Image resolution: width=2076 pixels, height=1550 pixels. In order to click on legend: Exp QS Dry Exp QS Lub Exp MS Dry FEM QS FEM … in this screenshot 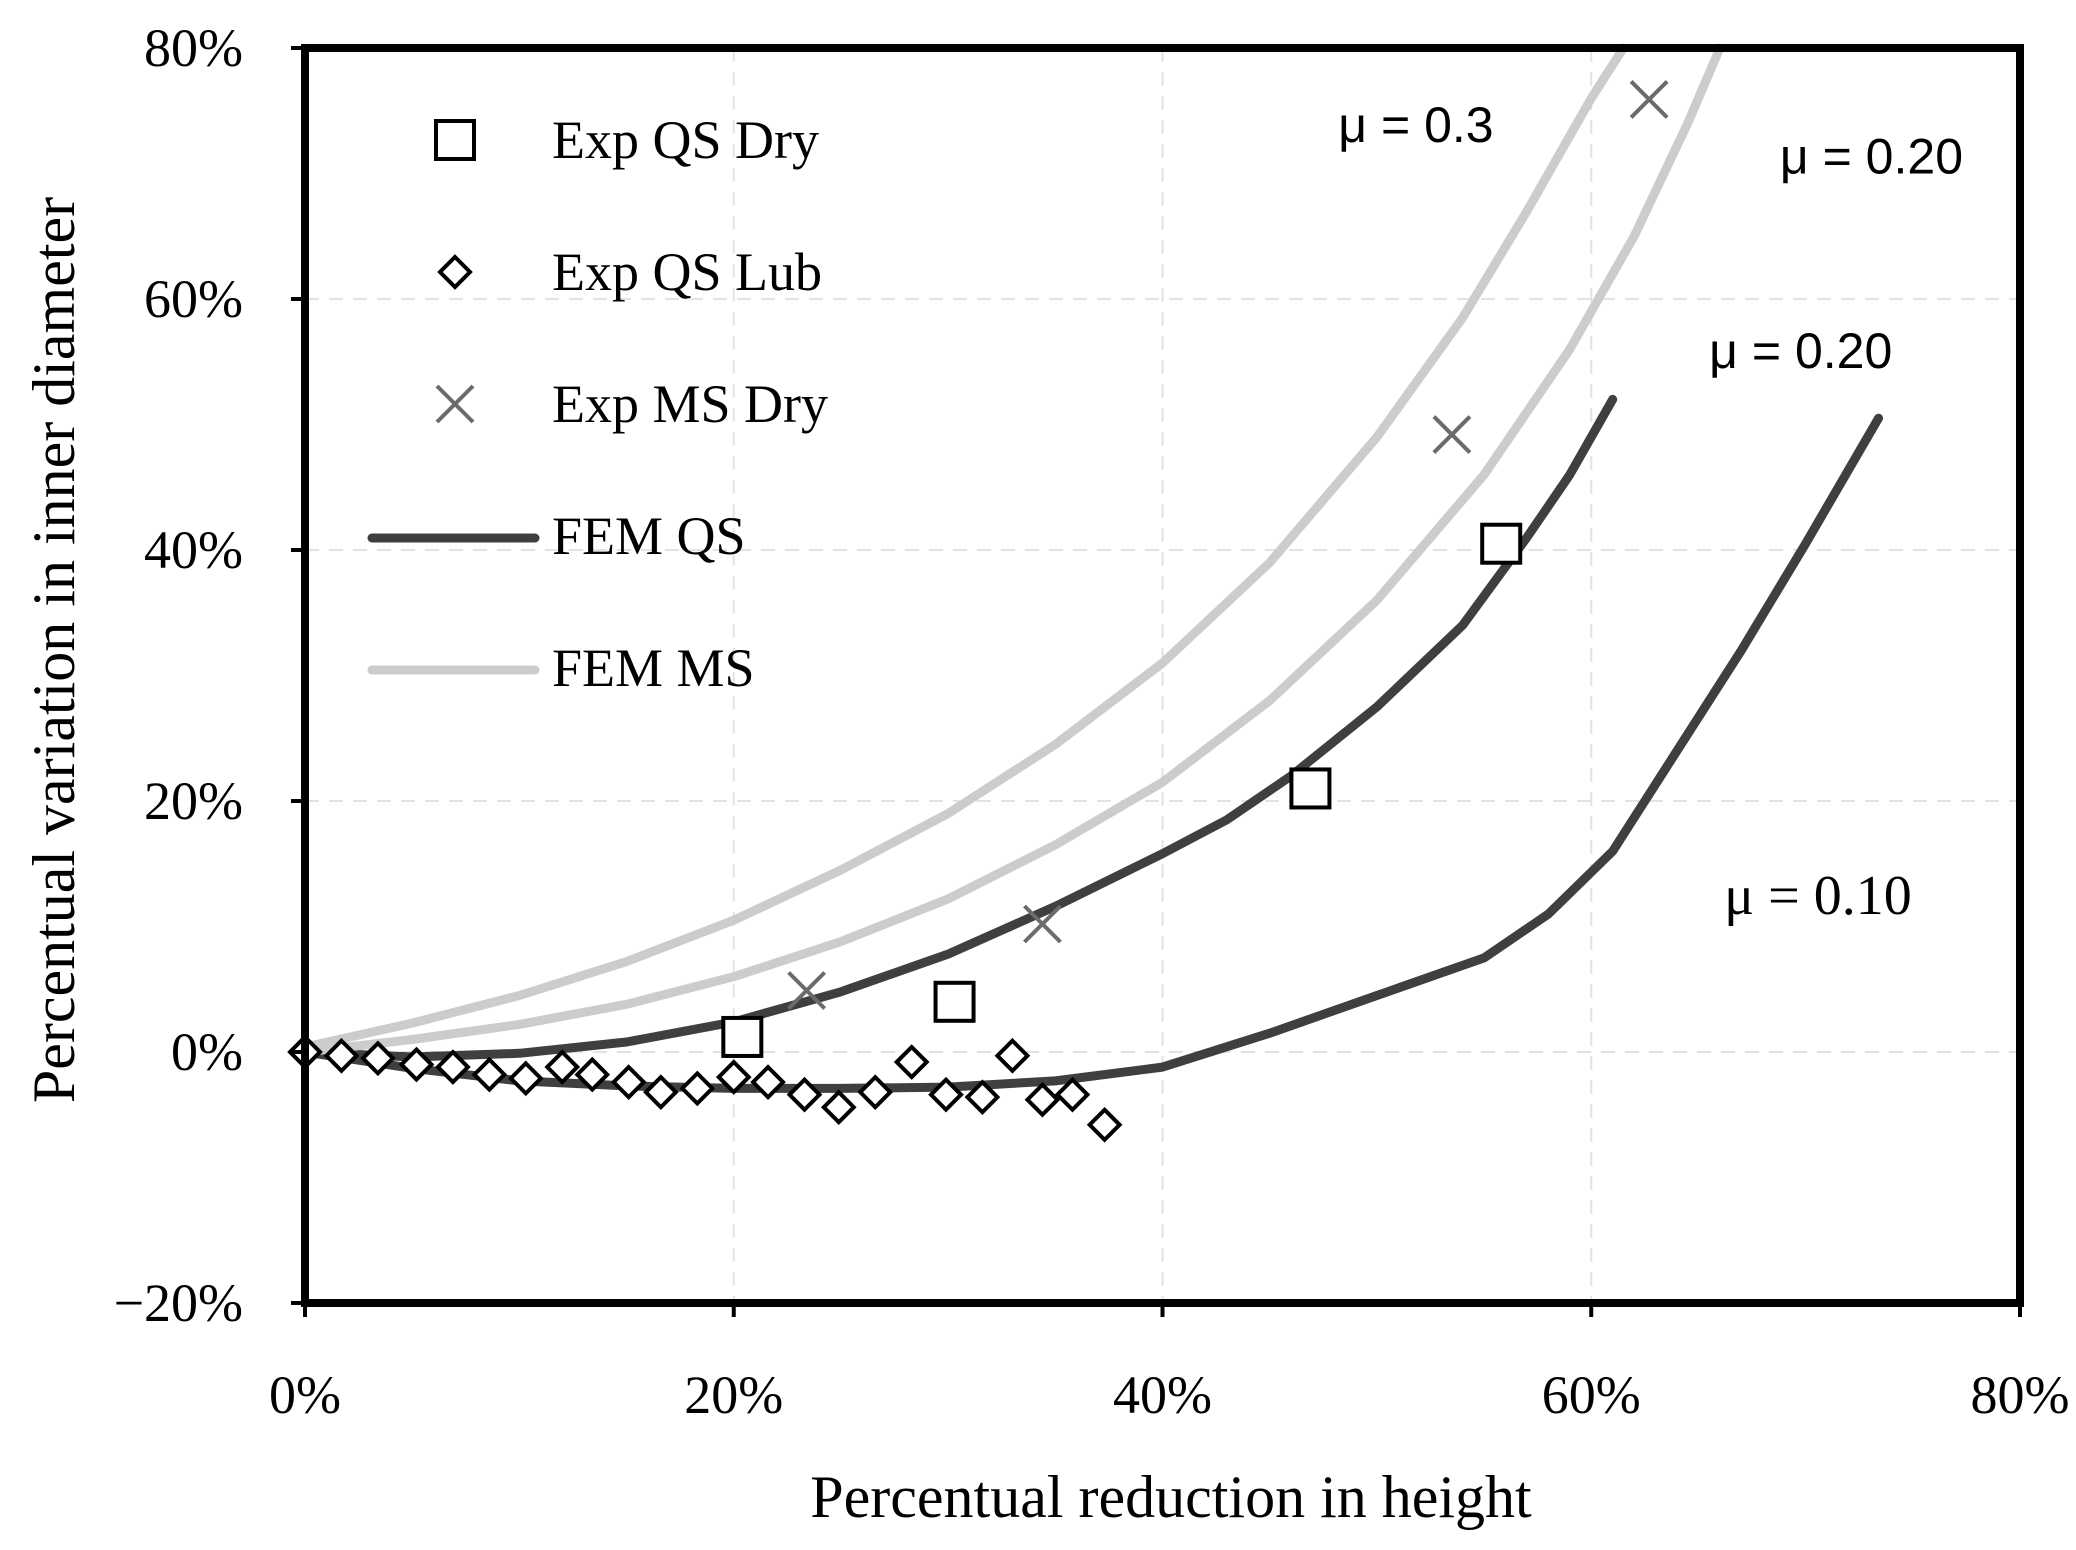, I will do `click(597, 404)`.